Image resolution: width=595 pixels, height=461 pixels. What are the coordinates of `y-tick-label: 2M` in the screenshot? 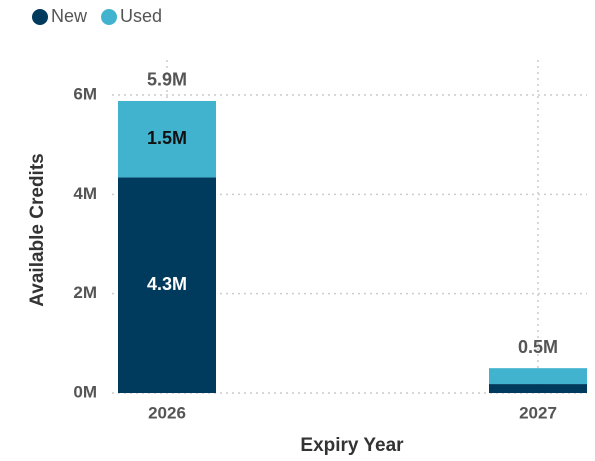 It's located at (85, 292).